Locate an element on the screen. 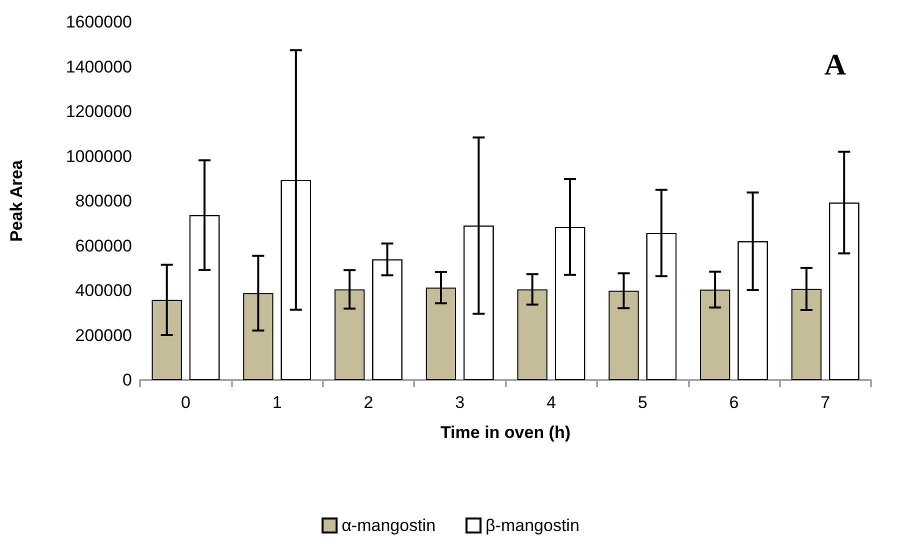 The width and height of the screenshot is (901, 544). y-tick-label: 600000 is located at coordinates (103, 246).